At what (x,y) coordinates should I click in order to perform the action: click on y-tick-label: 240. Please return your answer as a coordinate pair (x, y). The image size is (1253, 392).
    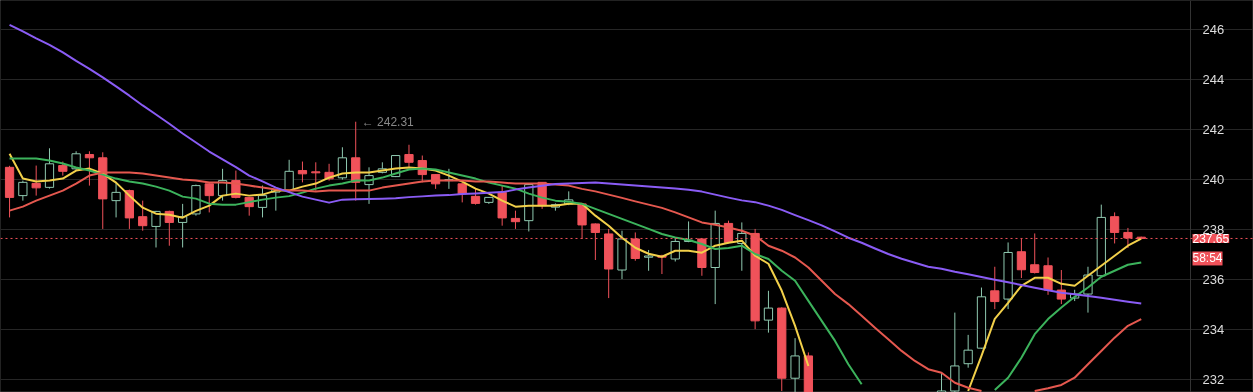
    Looking at the image, I should click on (1213, 180).